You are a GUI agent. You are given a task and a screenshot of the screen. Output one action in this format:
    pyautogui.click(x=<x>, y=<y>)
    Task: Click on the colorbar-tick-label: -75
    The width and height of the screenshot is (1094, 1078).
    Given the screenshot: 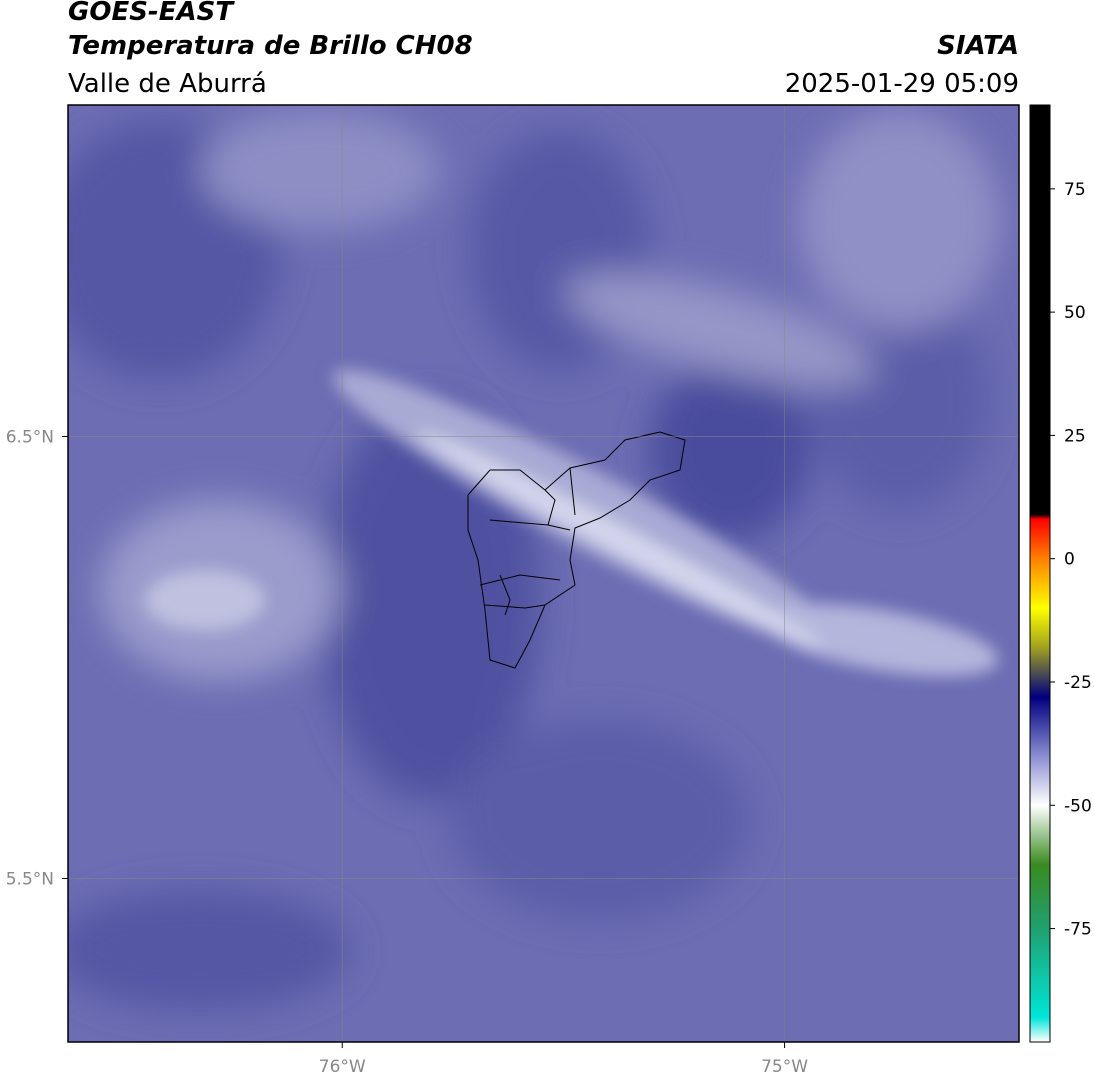 What is the action you would take?
    pyautogui.click(x=1078, y=930)
    